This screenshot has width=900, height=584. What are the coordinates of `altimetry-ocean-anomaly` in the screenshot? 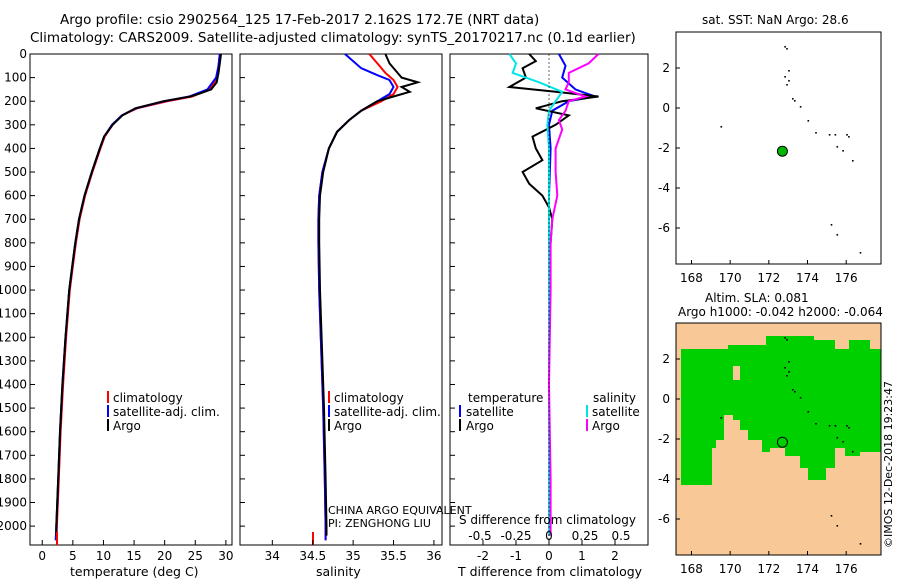 It's located at (781, 410).